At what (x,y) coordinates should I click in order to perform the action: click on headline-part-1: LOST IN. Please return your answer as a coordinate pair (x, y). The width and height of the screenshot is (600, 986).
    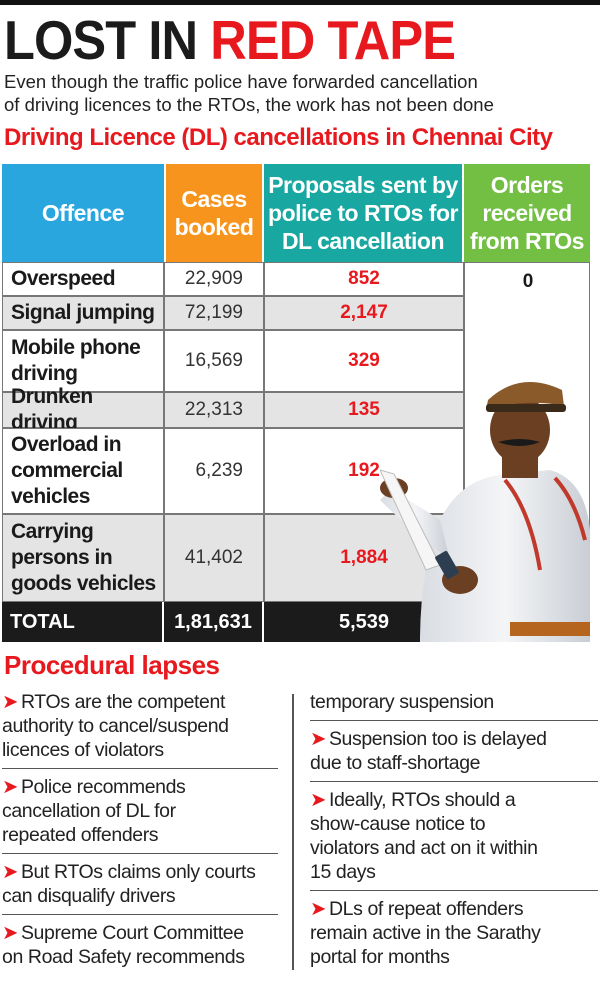
    Looking at the image, I should click on (107, 40).